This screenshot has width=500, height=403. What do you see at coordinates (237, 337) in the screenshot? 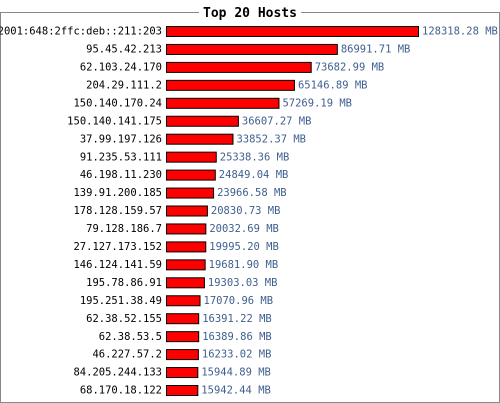
I see `bar-value-label: 16389.86 MB` at bounding box center [237, 337].